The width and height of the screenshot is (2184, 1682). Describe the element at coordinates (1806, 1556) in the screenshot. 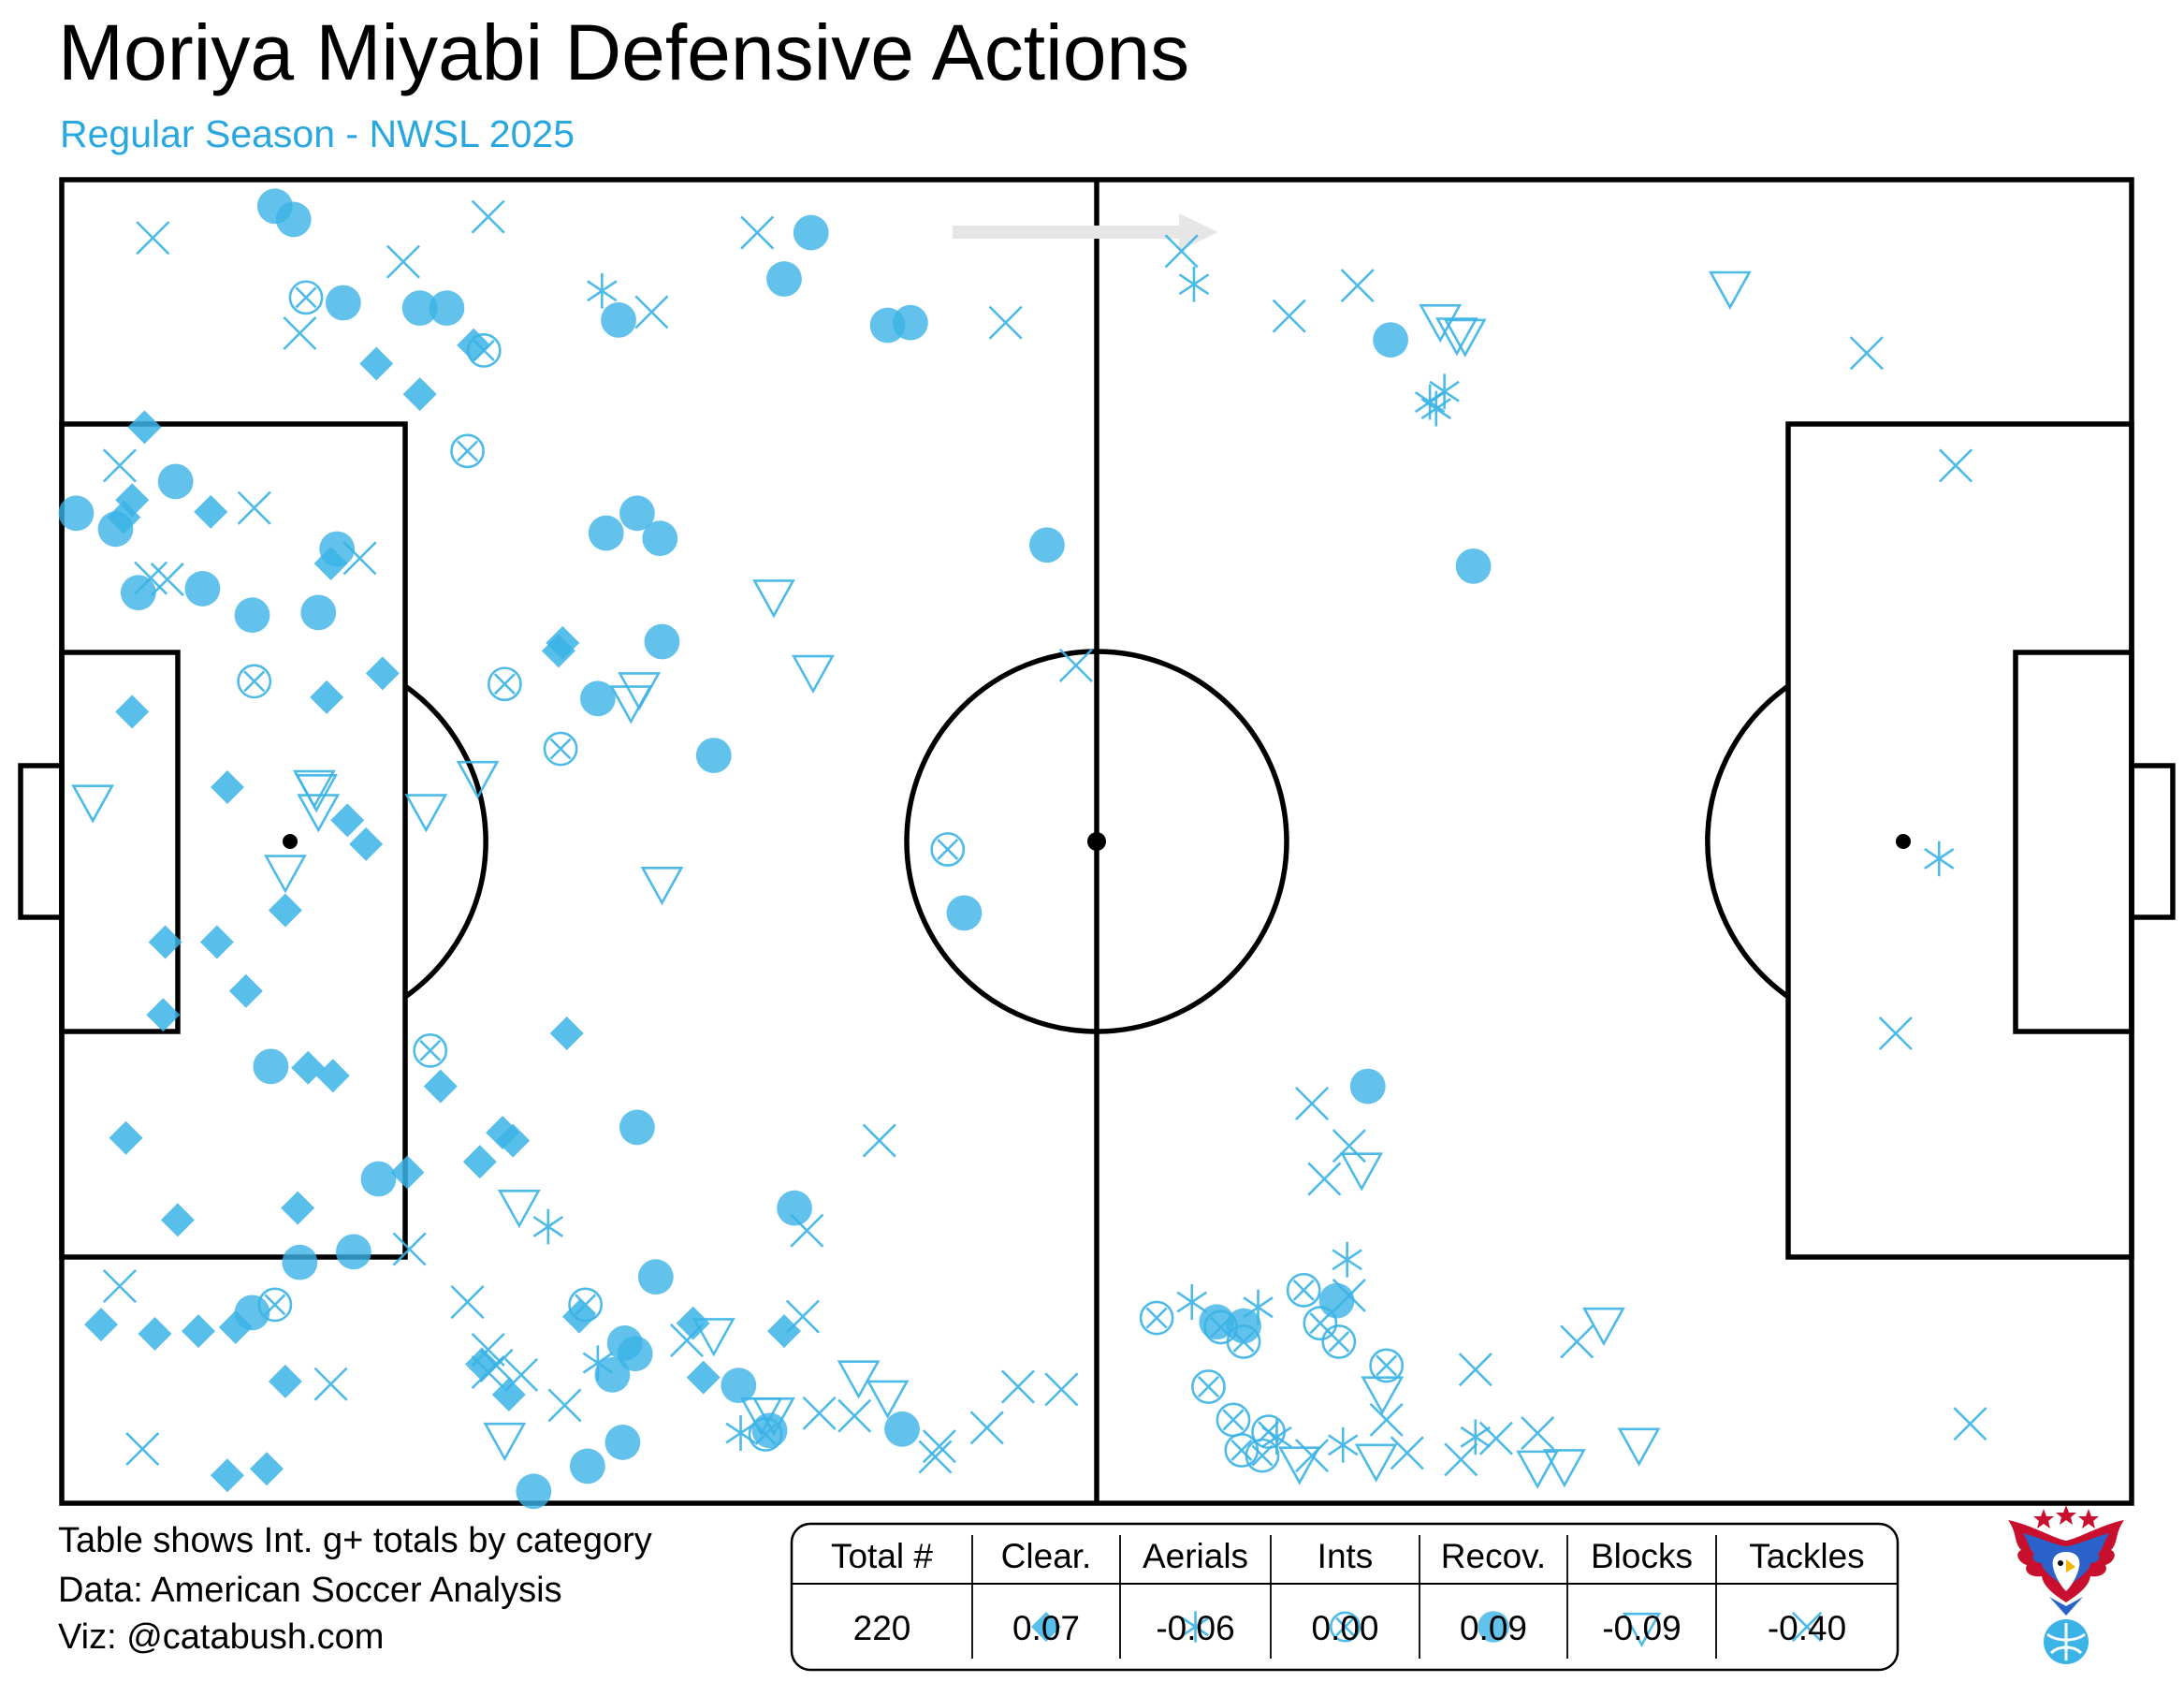

I see `table-header-cell: Tackles` at that location.